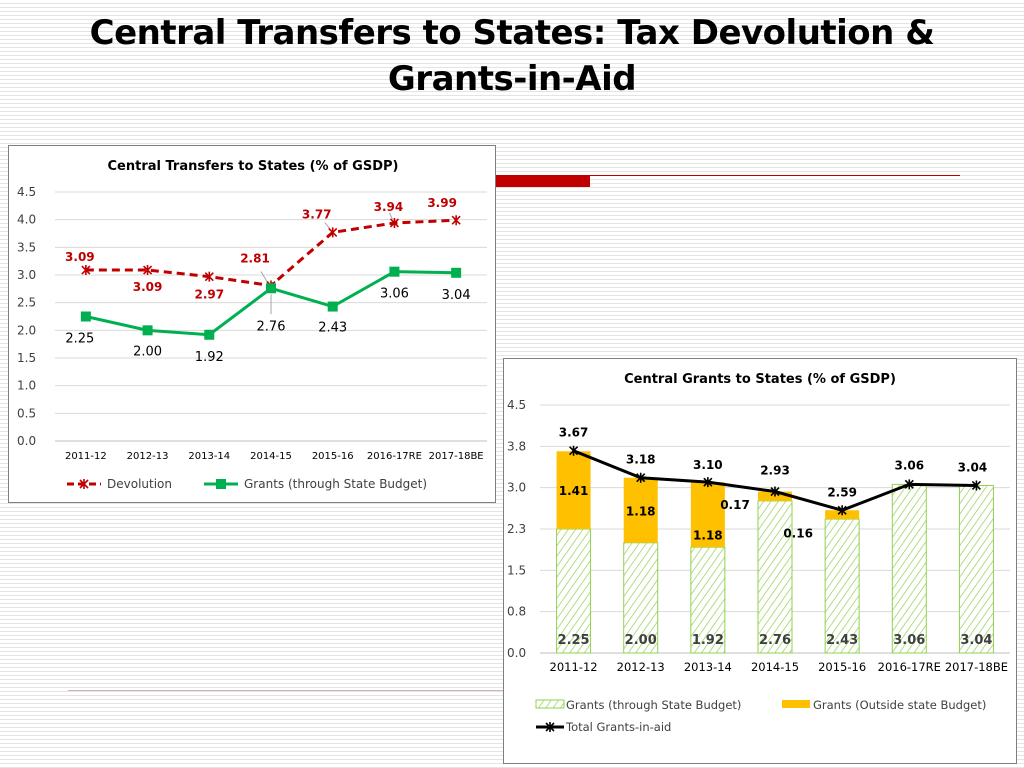  What do you see at coordinates (760, 379) in the screenshot?
I see `chart-title: Central Grants to States (% of GSDP)` at bounding box center [760, 379].